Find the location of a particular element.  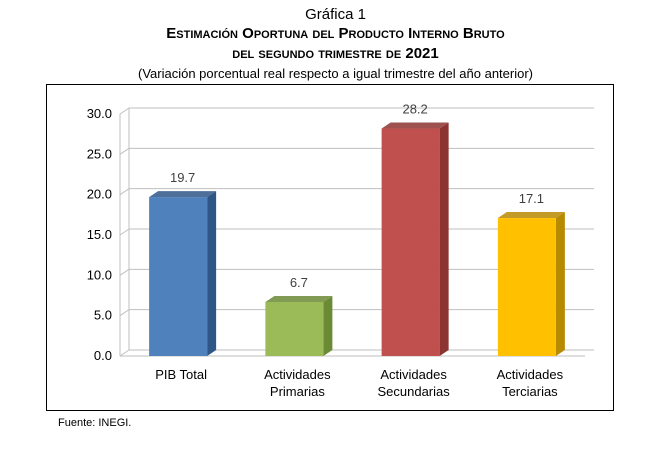

y-tick-label: 0.0 is located at coordinates (103, 355).